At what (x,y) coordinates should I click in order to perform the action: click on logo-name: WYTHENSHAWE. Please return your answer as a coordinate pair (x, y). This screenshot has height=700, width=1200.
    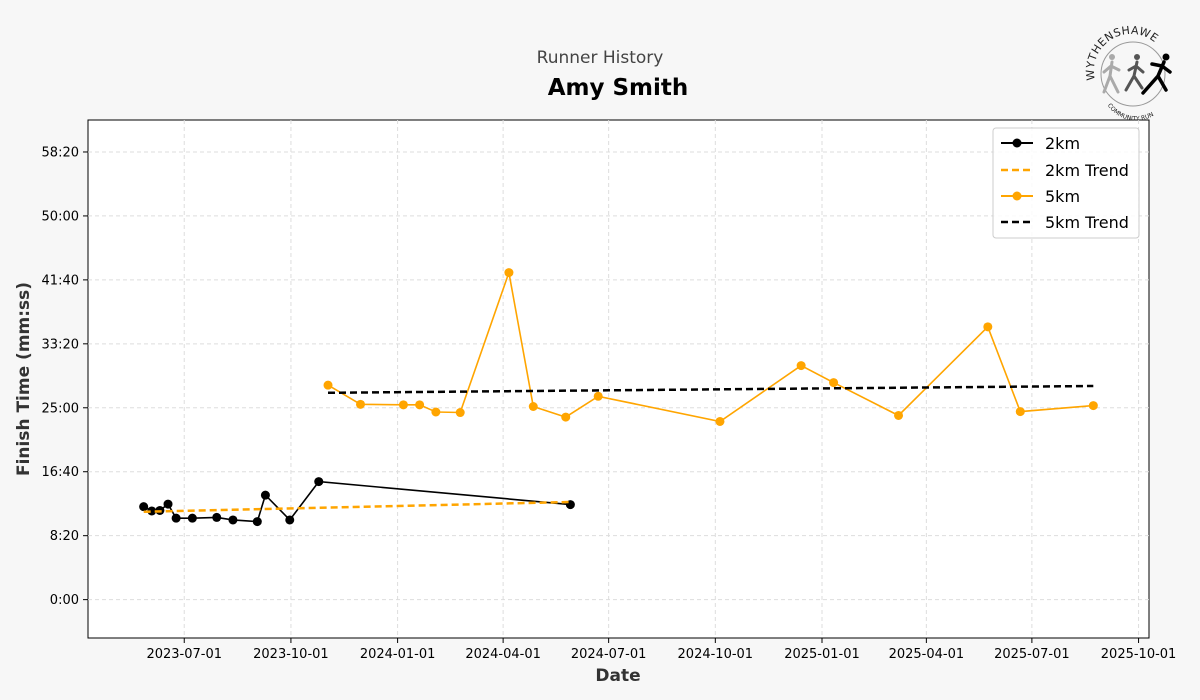
    Looking at the image, I should click on (1122, 52).